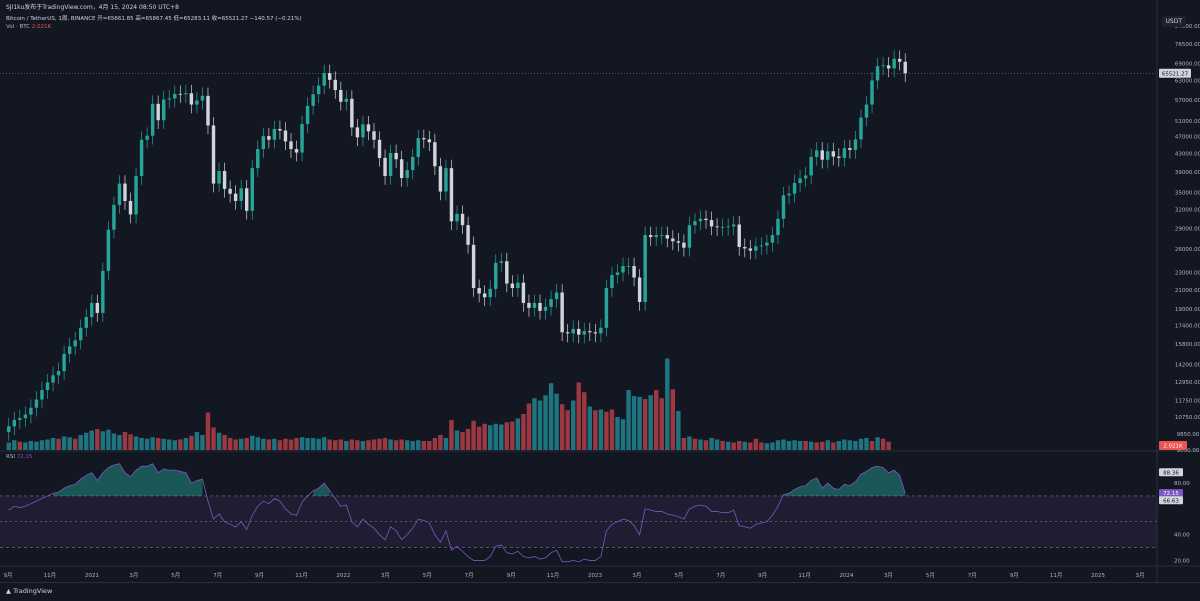 This screenshot has height=601, width=1200. What do you see at coordinates (1187, 154) in the screenshot?
I see `price-tick-label: 43000.00` at bounding box center [1187, 154].